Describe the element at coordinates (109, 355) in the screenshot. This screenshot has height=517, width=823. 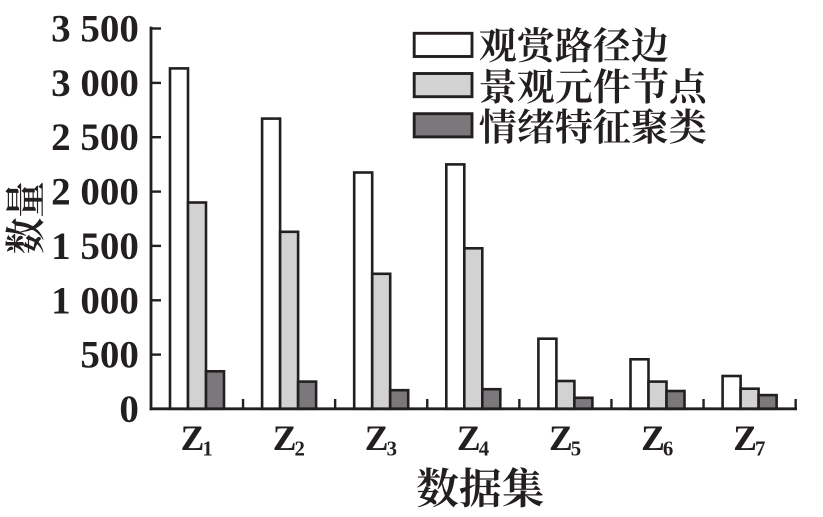
I see `svg-text: 500` at that location.